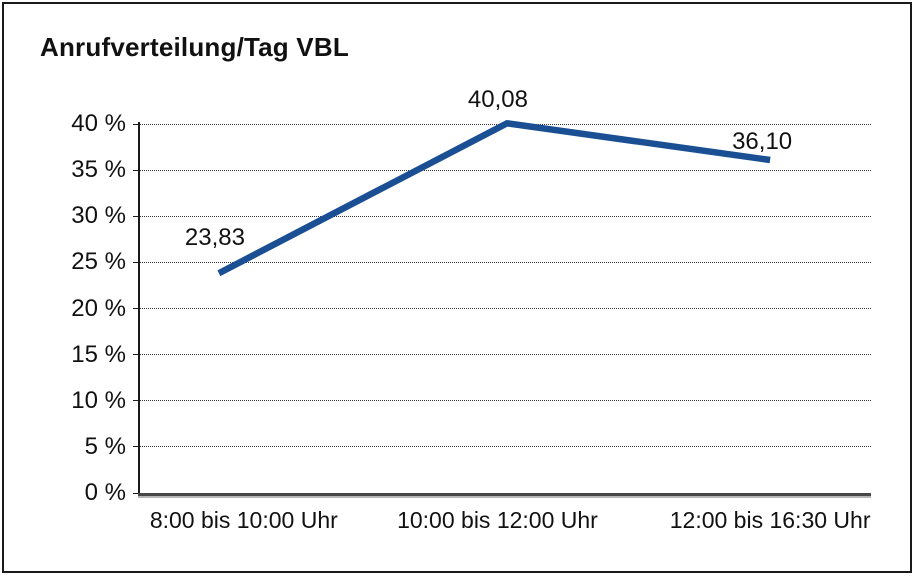  I want to click on data-point-label: 36,10, so click(762, 141).